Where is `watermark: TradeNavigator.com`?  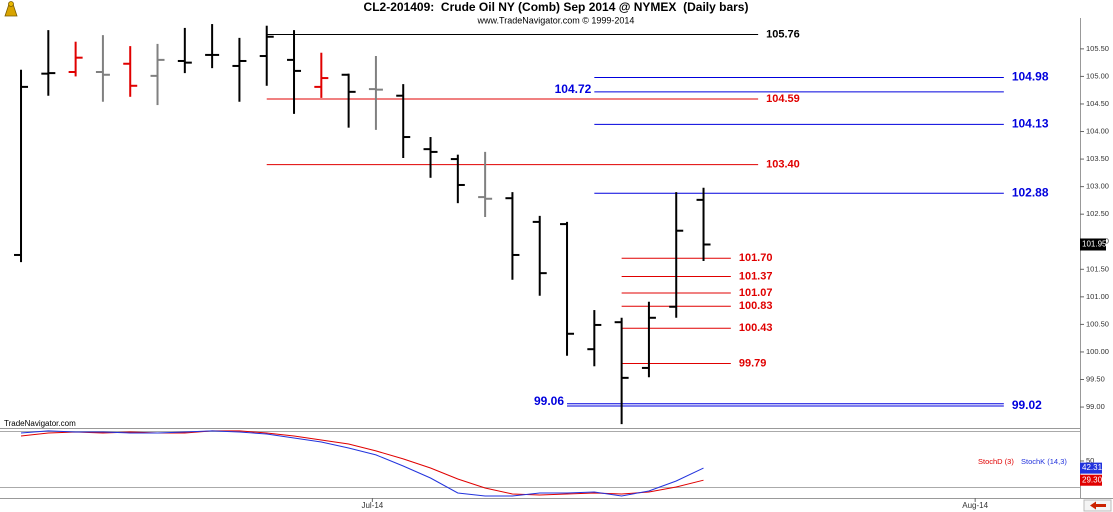 watermark: TradeNavigator.com is located at coordinates (40, 423).